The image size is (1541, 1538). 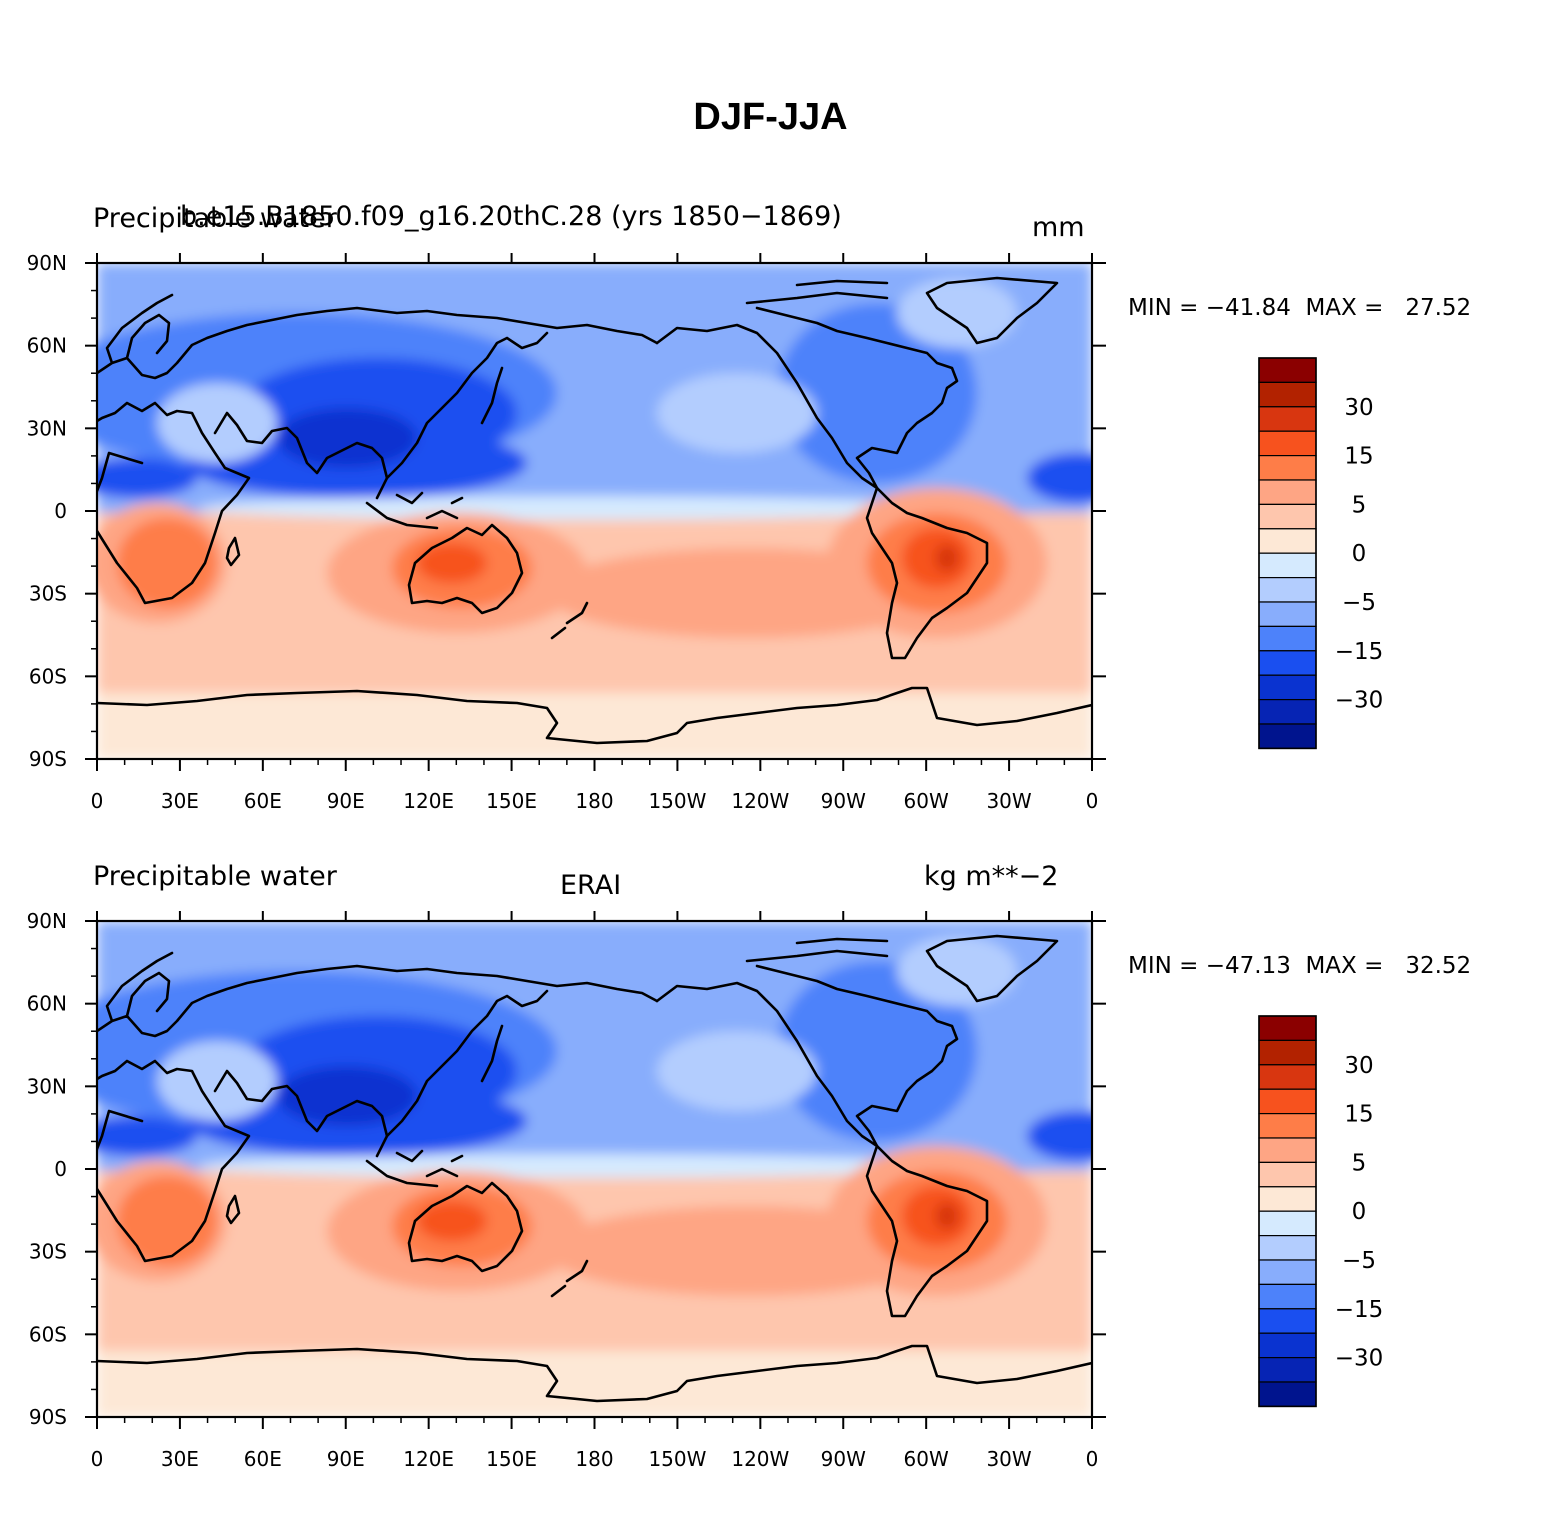 What do you see at coordinates (591, 885) in the screenshot?
I see `panel-2-center-label: ERAI` at bounding box center [591, 885].